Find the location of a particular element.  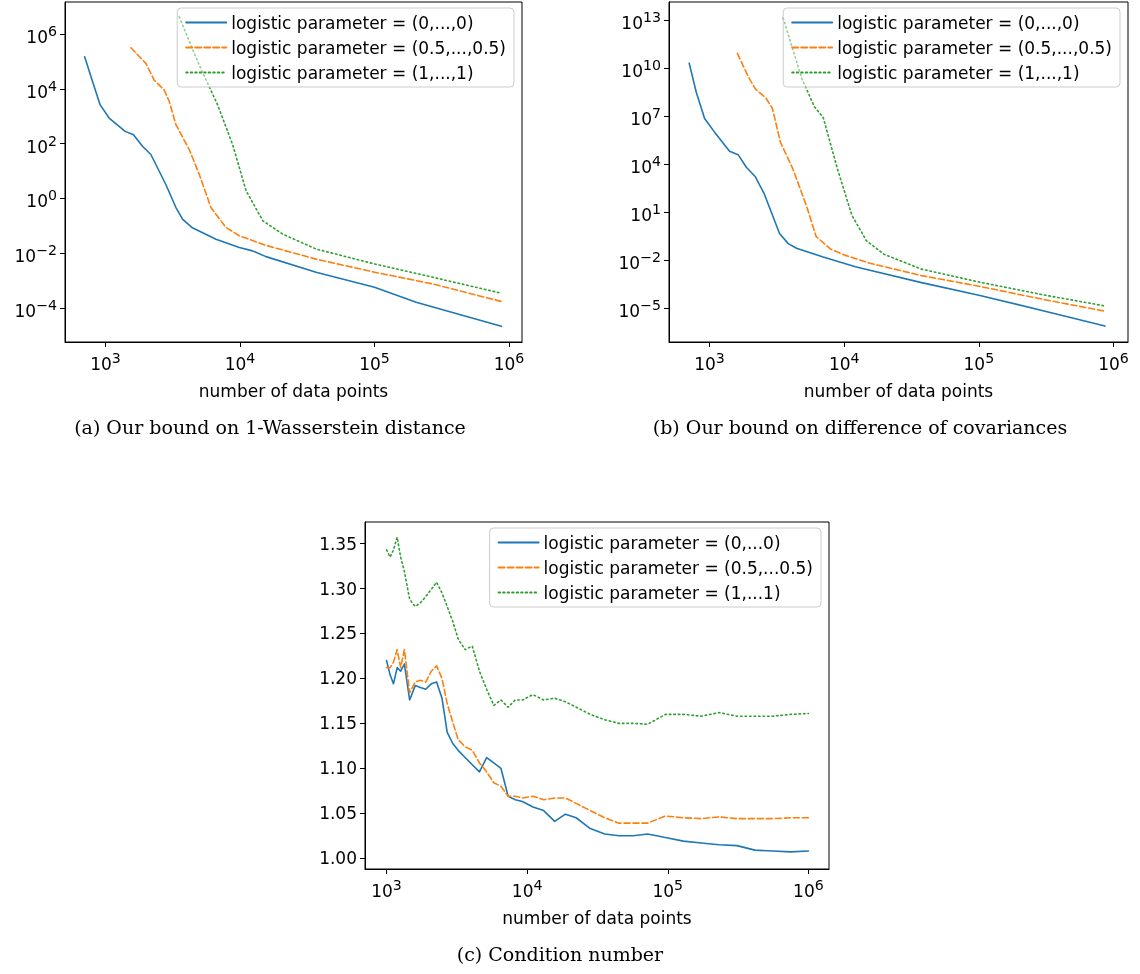

y-tick-label: 10$^{10}$ is located at coordinates (641, 69).